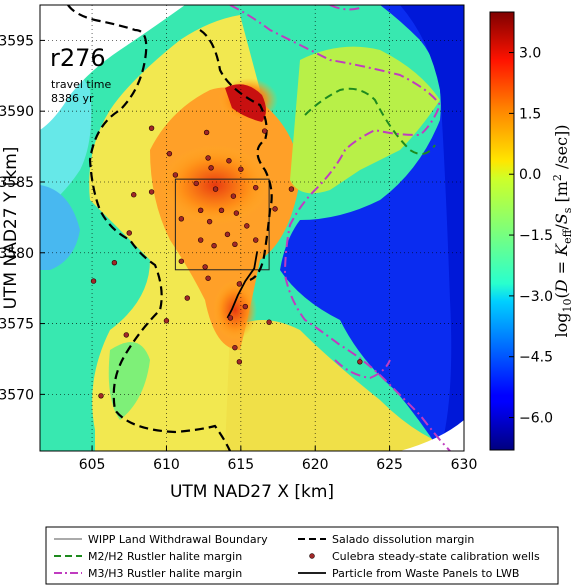  I want to click on y-axis-label: UTM NAD27 Y [km], so click(11, 228).